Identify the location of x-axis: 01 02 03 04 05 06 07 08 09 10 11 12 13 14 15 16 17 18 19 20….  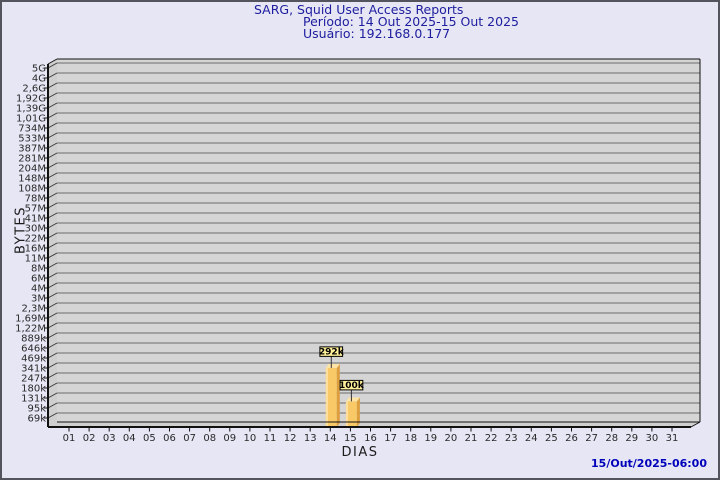
(371, 435).